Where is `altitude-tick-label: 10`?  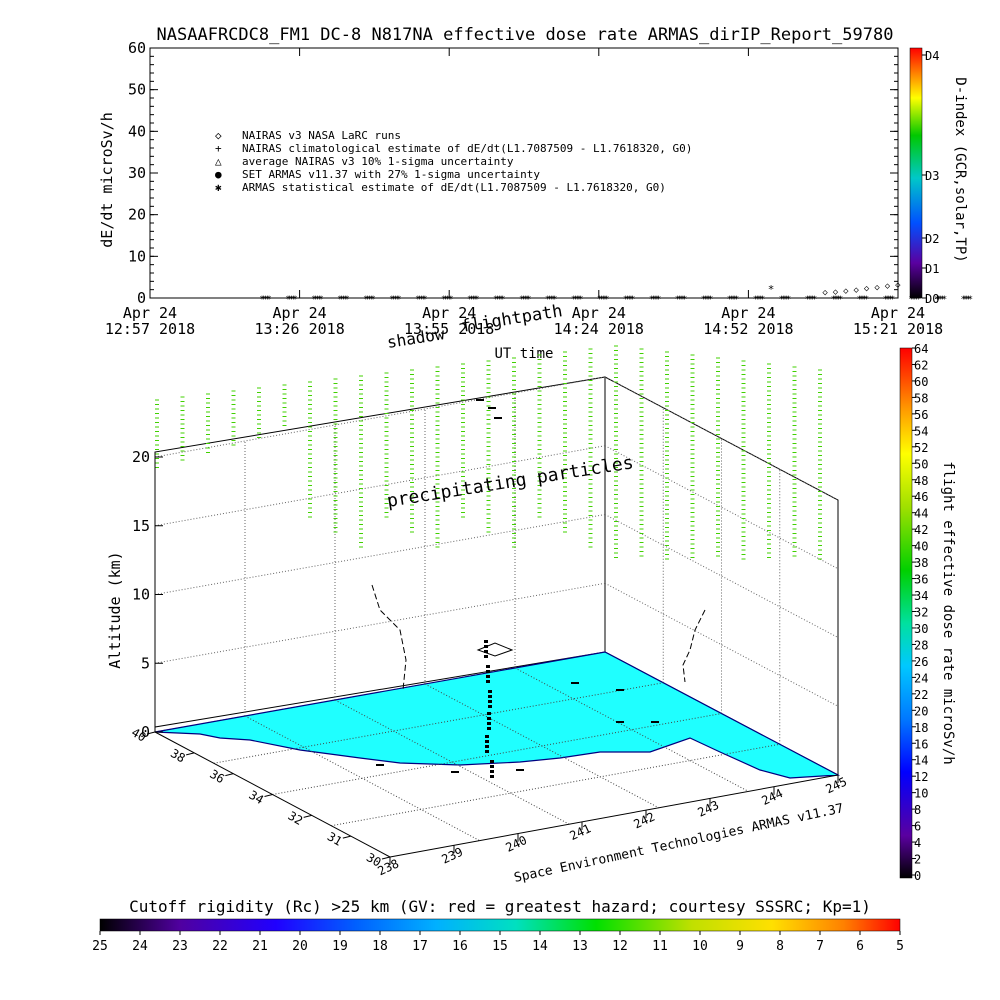
altitude-tick-label: 10 is located at coordinates (141, 595).